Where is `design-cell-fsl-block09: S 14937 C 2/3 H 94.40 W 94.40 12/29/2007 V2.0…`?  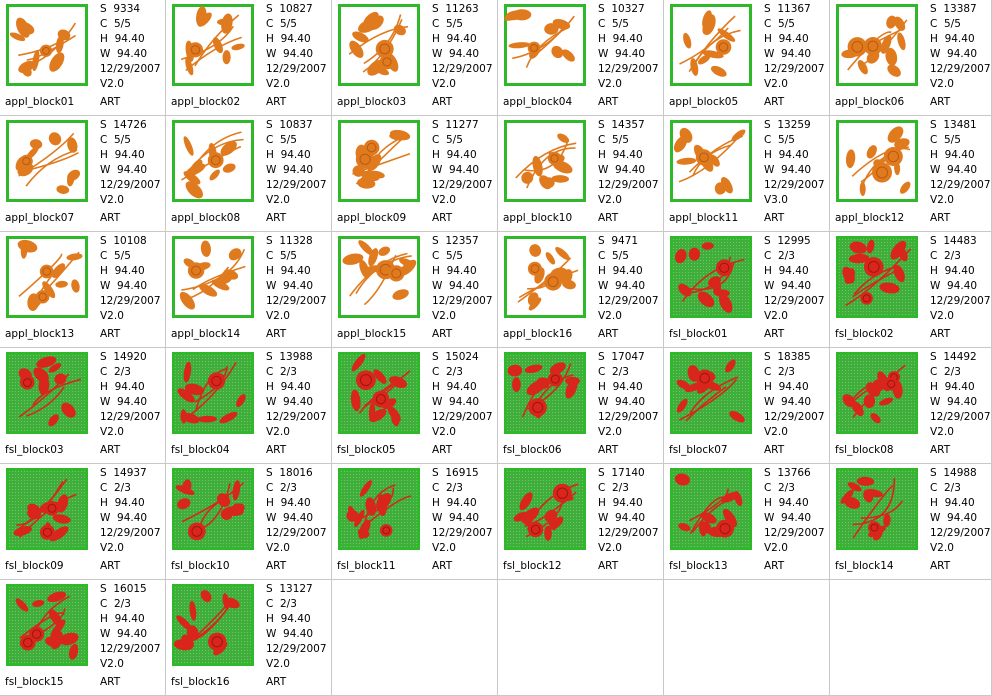
design-cell-fsl-block09: S 14937 C 2/3 H 94.40 W 94.40 12/29/2007 V2.0… is located at coordinates (83, 522).